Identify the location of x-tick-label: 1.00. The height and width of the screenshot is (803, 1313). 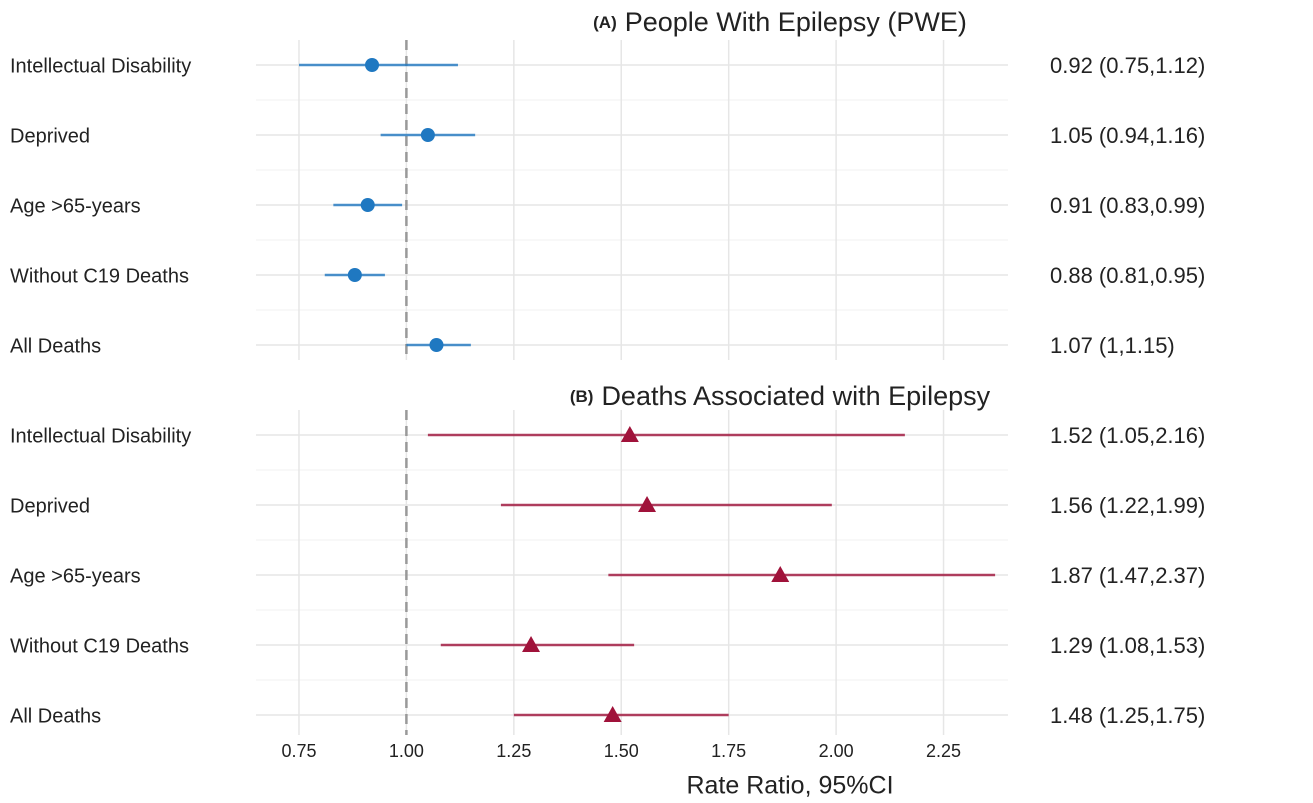
(406, 751).